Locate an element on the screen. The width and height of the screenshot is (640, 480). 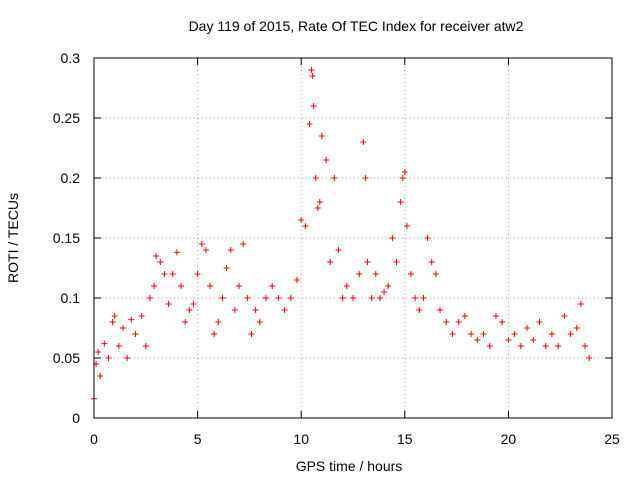
y-tick-label: 0.05 is located at coordinates (66, 358).